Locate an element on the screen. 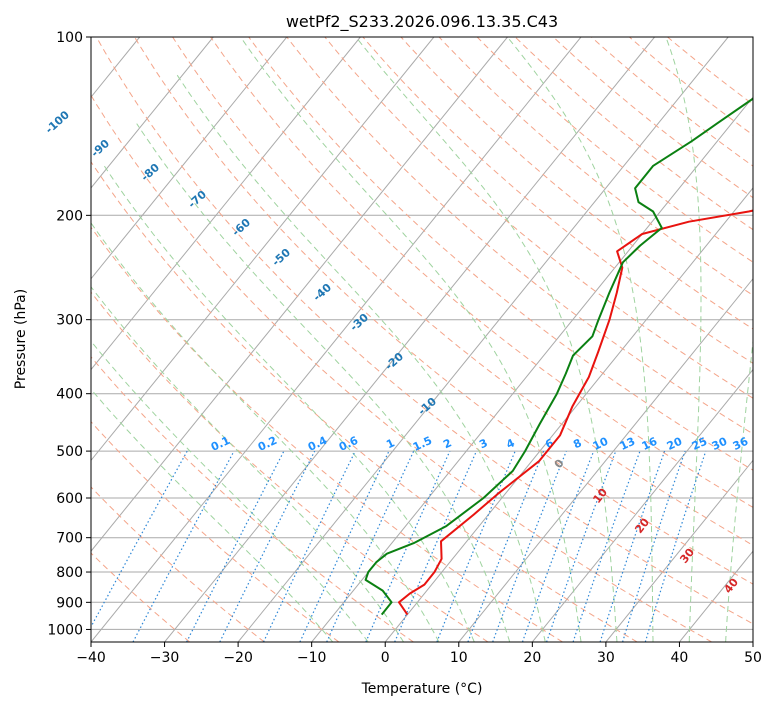 The width and height of the screenshot is (775, 708). mixing-ratio-label: 30 is located at coordinates (720, 444).